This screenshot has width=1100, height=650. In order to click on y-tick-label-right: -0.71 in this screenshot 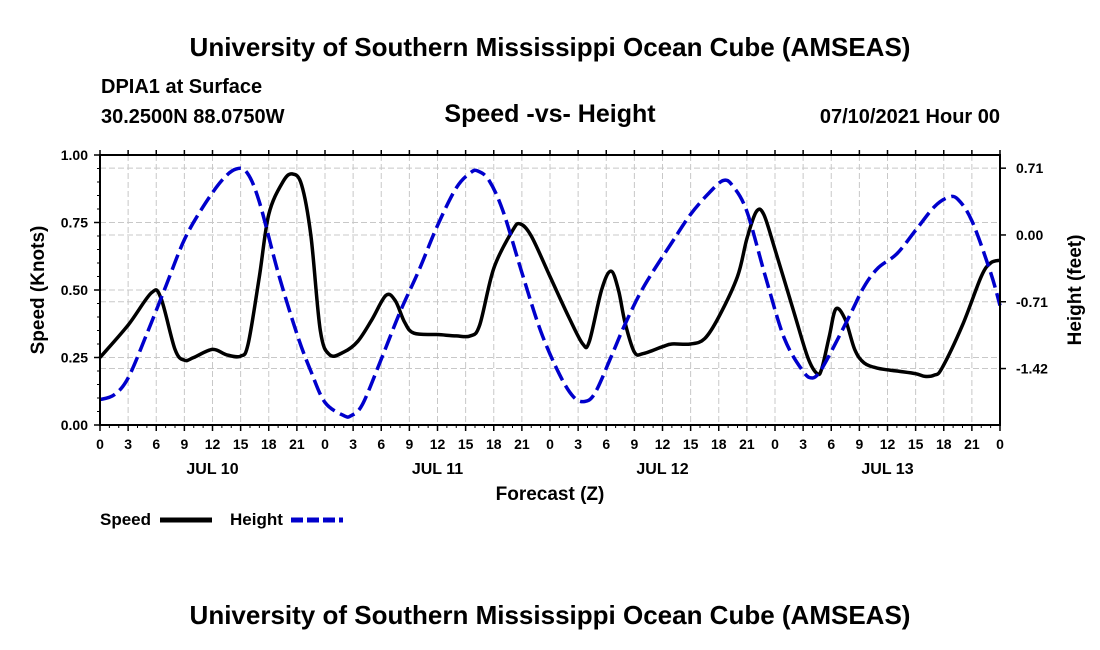, I will do `click(1032, 302)`.